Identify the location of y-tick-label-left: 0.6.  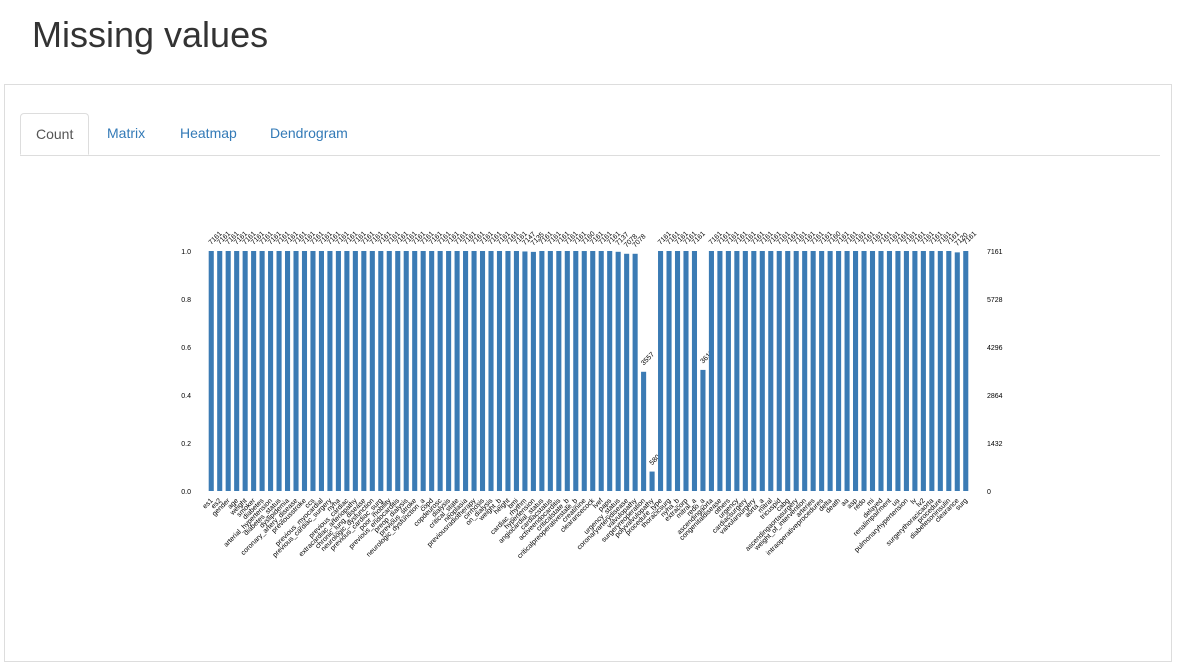
(186, 348).